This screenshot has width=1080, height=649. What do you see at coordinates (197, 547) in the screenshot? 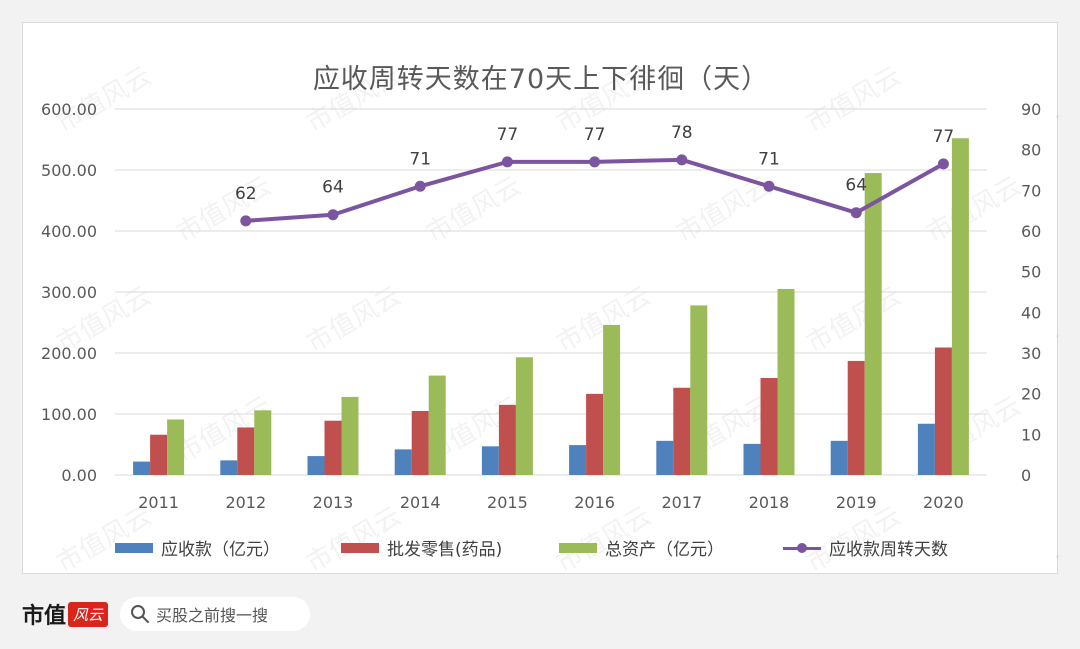
I see `legend-item-receivables: 应收款（亿元）` at bounding box center [197, 547].